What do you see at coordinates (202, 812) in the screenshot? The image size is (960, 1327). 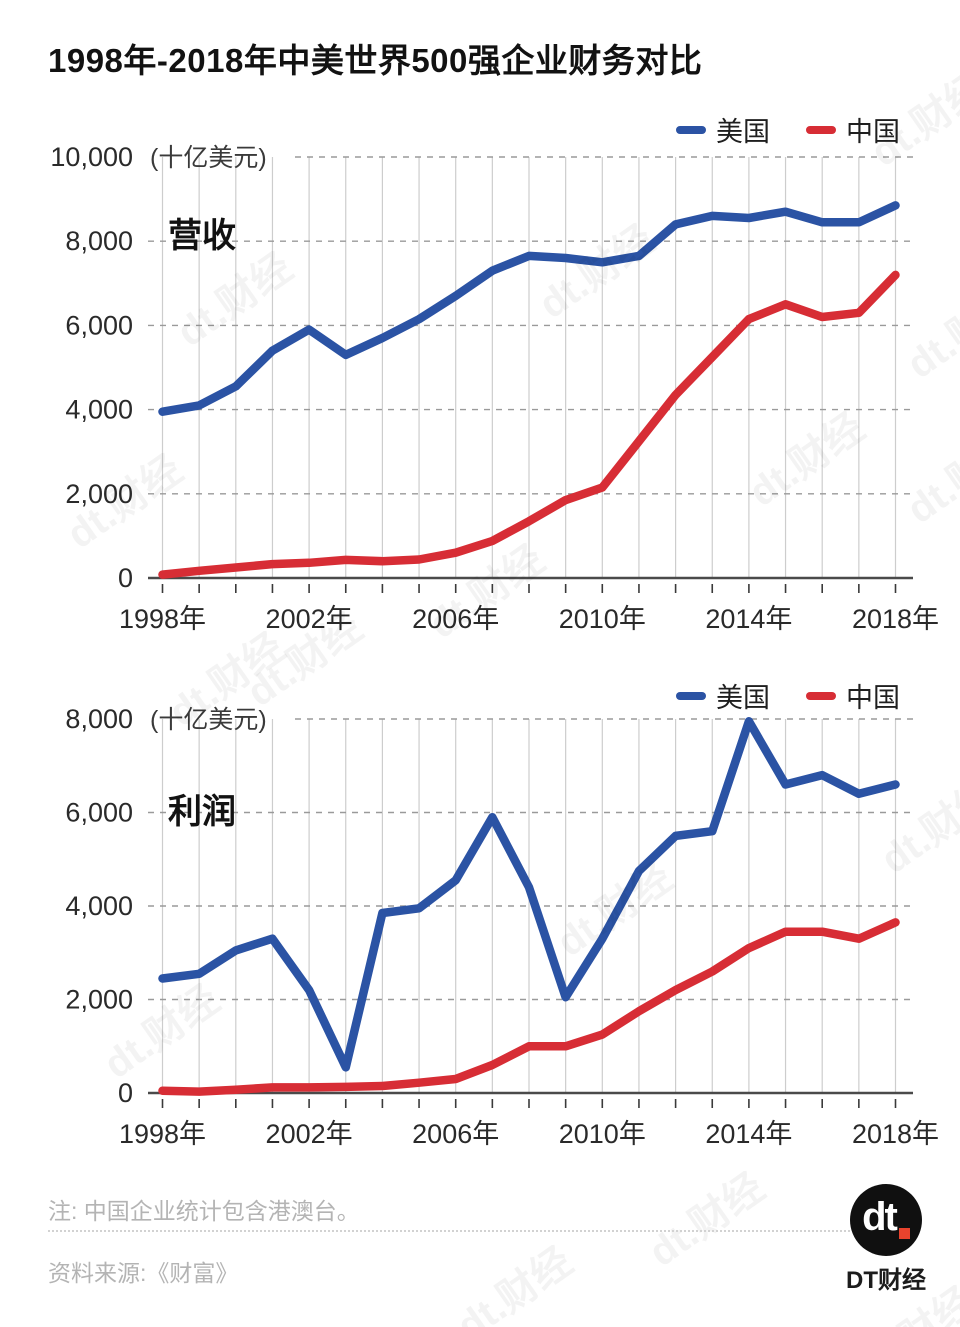 I see `profit-chart-label: 利润` at bounding box center [202, 812].